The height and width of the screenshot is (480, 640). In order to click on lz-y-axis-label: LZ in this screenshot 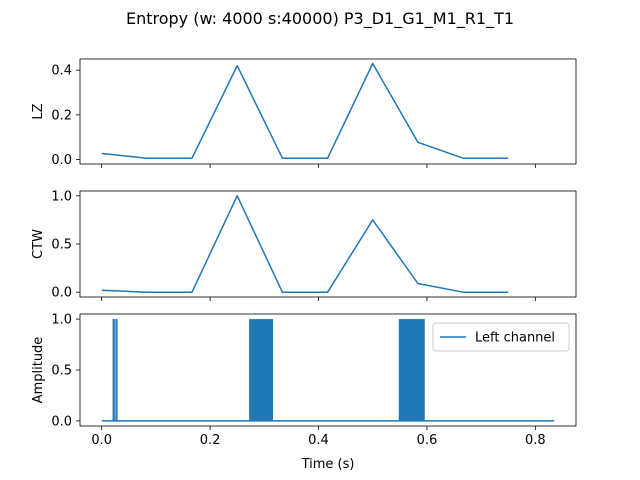, I will do `click(38, 111)`.